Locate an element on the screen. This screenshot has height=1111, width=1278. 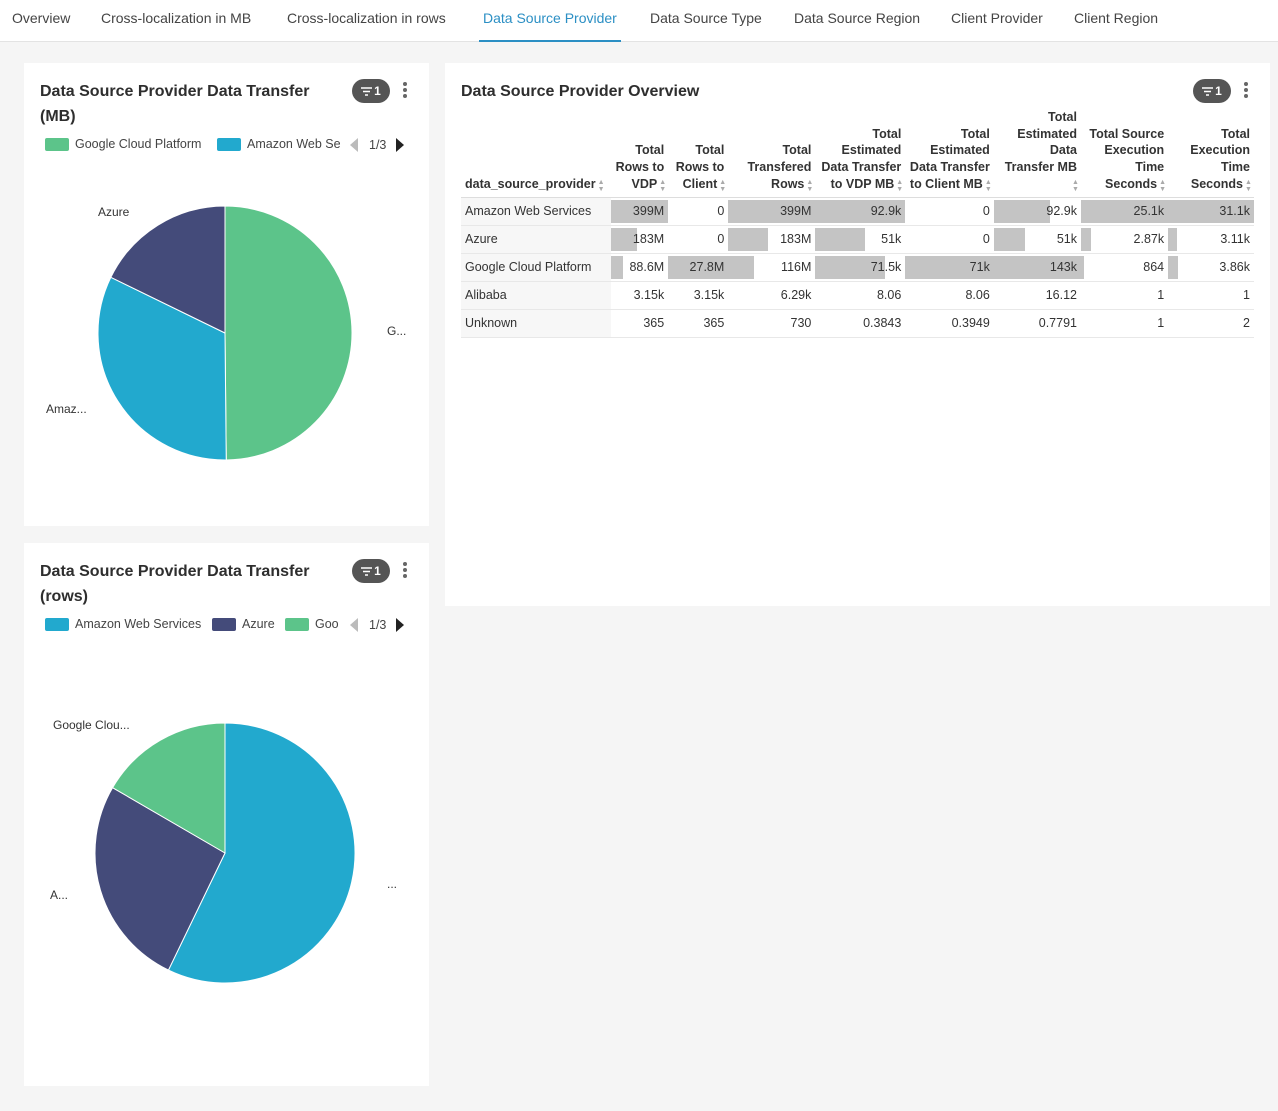
tab-client-provider: Client Provider is located at coordinates (997, 18).